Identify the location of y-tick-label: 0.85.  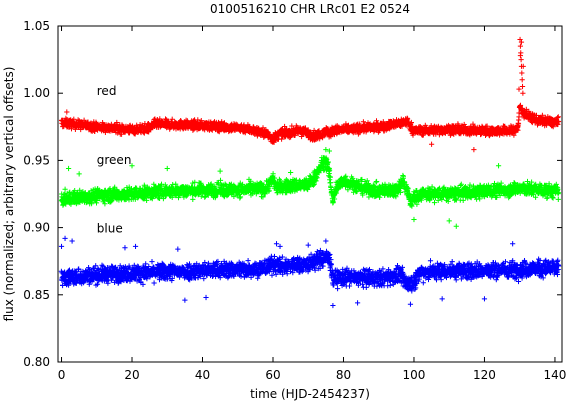
(36, 295).